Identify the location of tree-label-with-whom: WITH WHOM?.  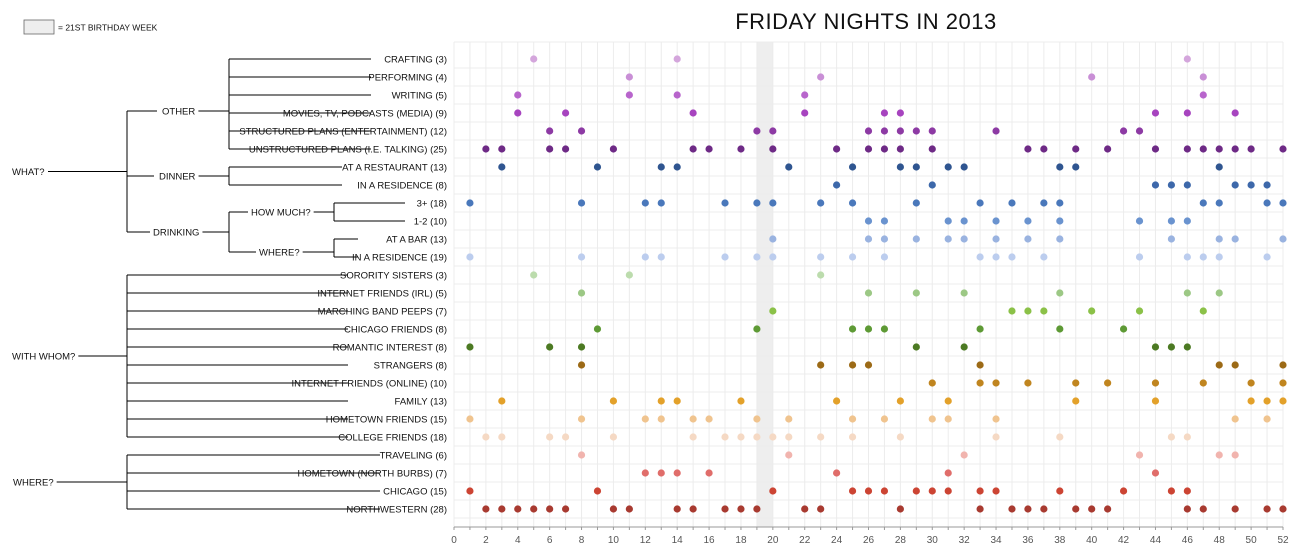
(43, 357).